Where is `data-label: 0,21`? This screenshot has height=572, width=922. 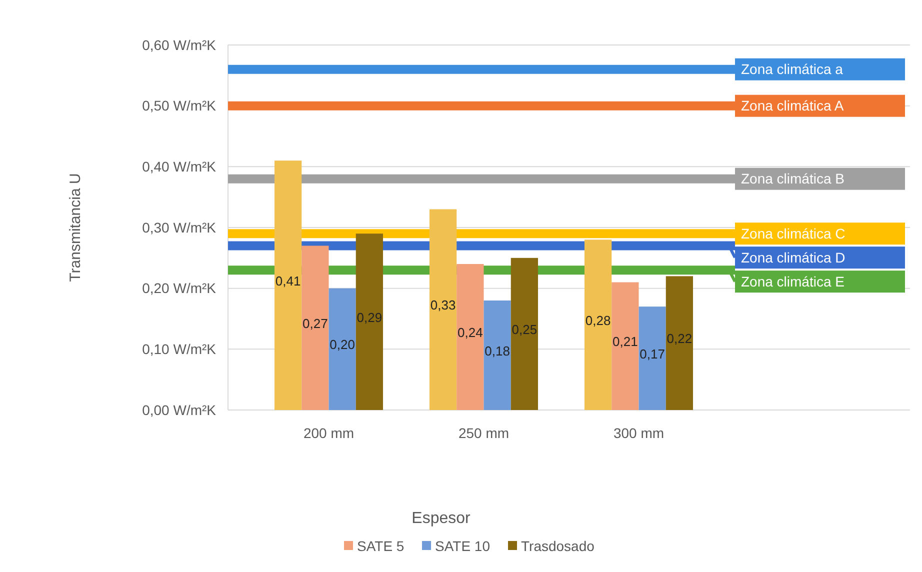
data-label: 0,21 is located at coordinates (625, 342).